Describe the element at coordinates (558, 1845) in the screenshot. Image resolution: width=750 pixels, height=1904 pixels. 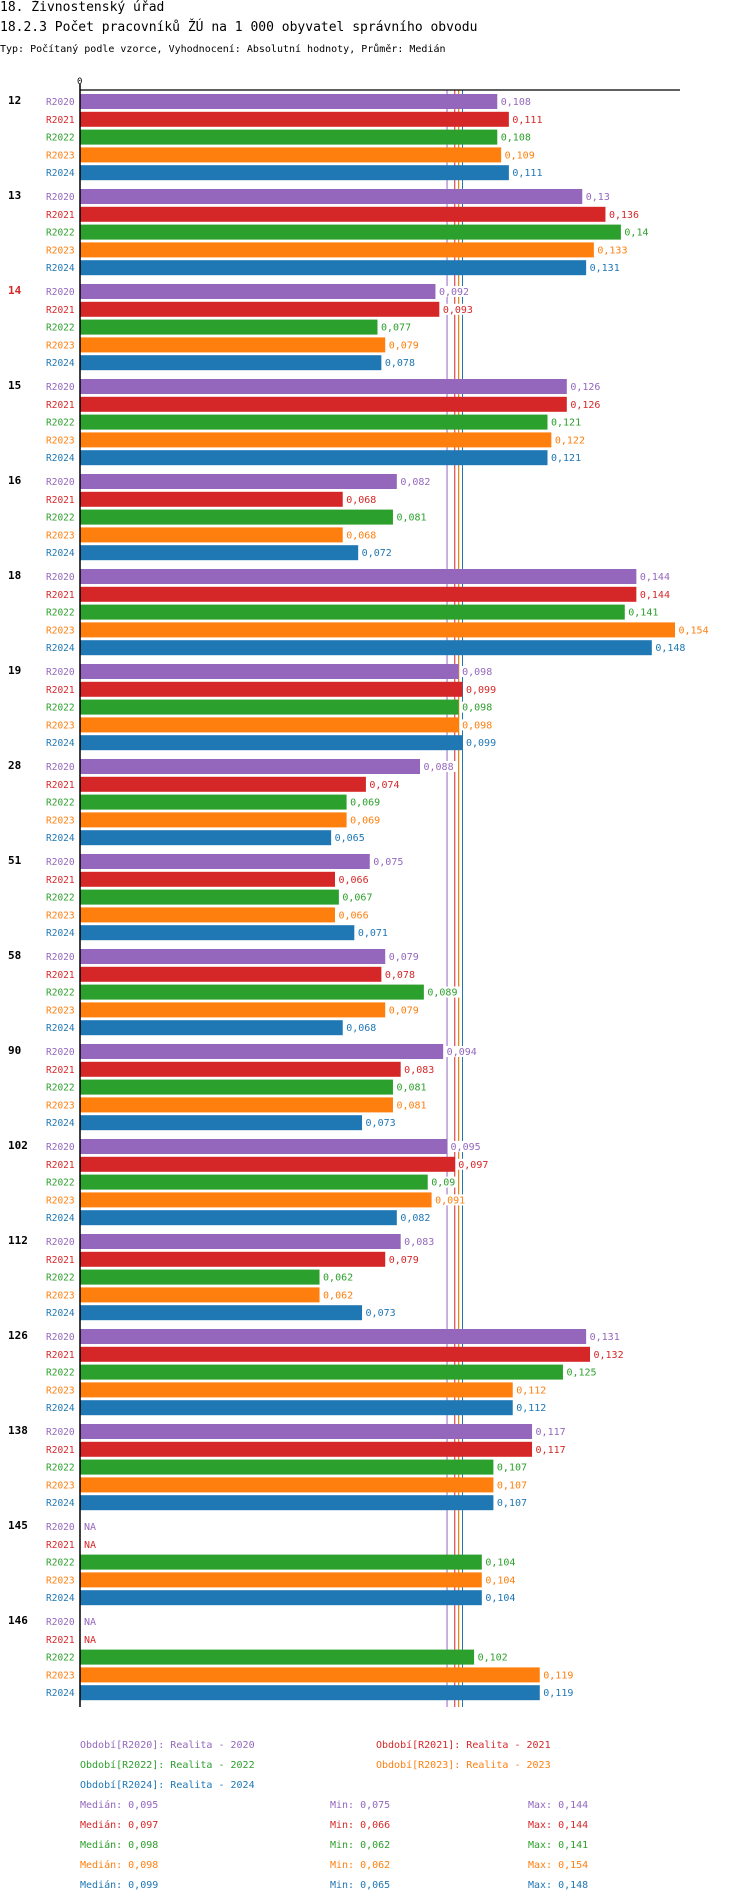
I see `legend-max-r2022: Max: 0,141` at that location.